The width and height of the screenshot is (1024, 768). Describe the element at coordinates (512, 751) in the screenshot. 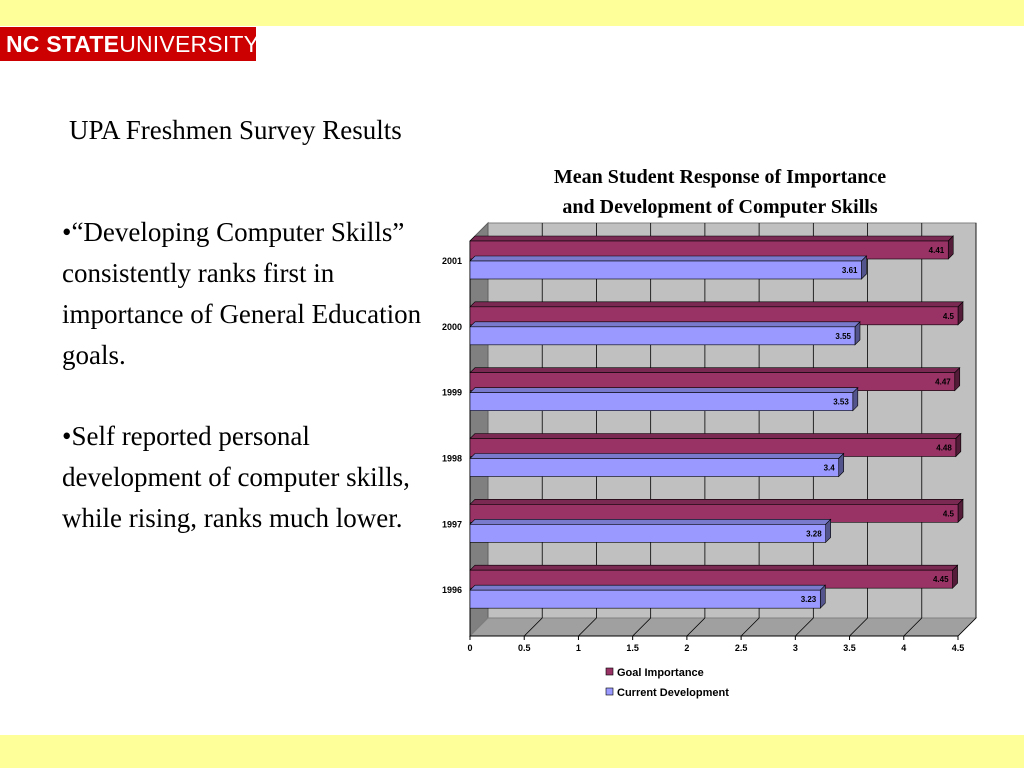

I see `bottom-band` at that location.